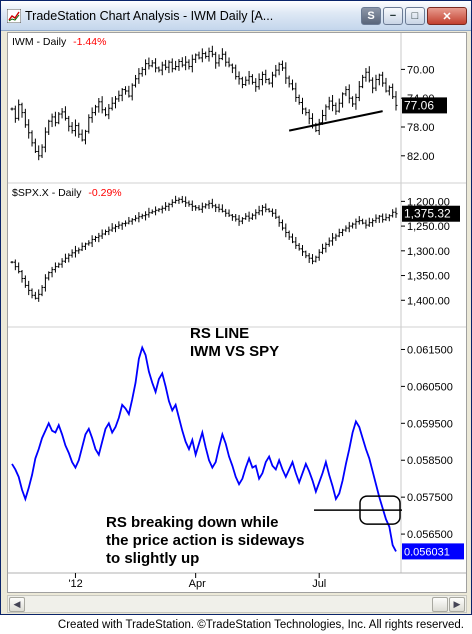  I want to click on note-line3: to slightly up, so click(152, 558).